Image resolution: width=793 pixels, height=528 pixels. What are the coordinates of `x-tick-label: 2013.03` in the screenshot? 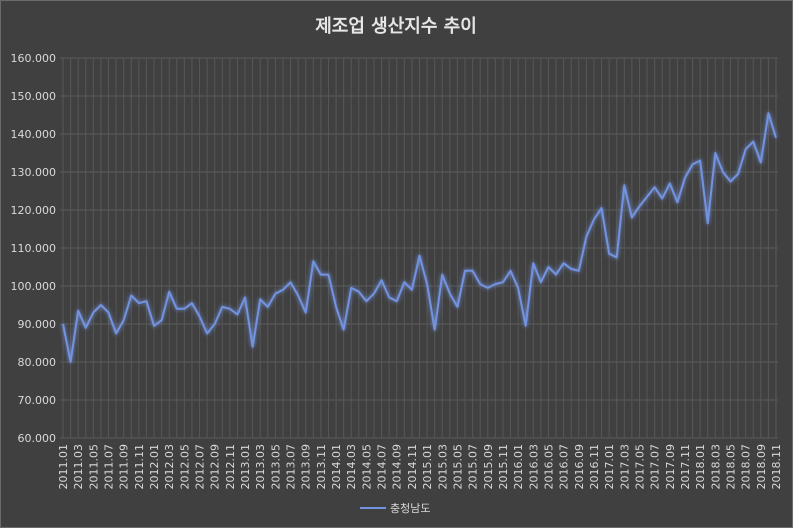 It's located at (260, 467).